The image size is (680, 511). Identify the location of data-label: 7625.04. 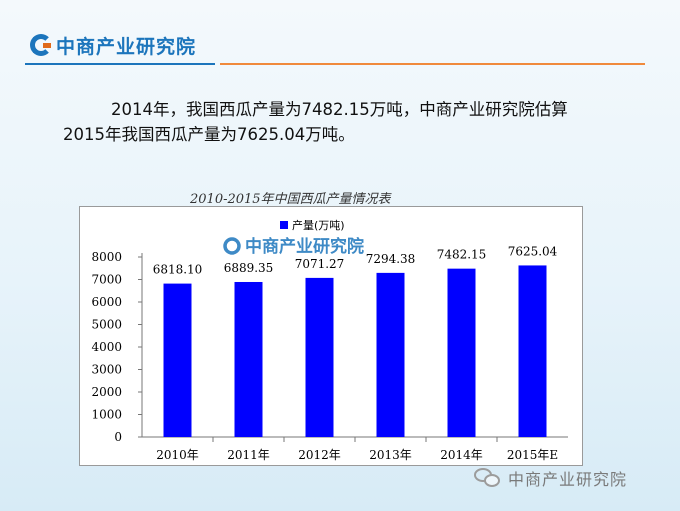
(533, 251).